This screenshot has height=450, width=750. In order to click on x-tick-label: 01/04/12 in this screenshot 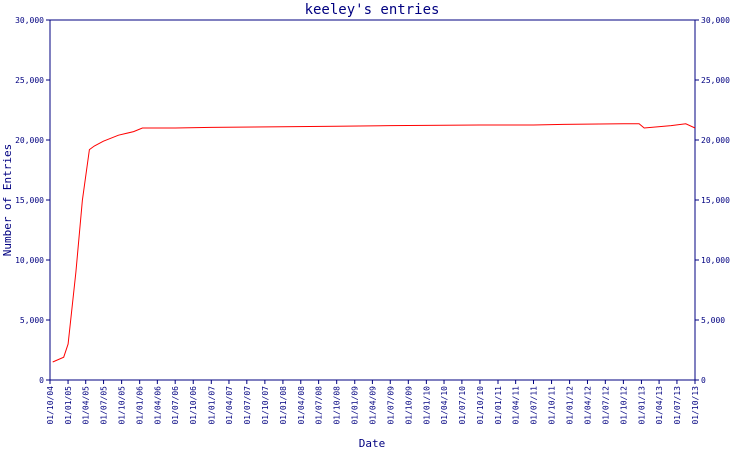, I will do `click(587, 405)`.